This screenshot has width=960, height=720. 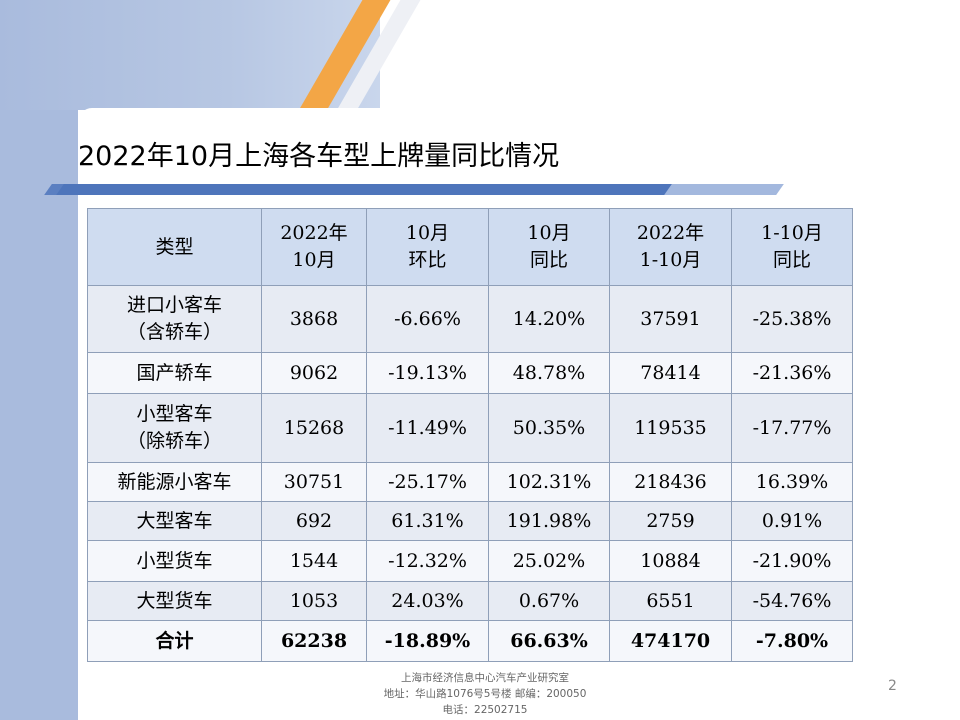 I want to click on row-value-cell: -54.76%, so click(x=792, y=601).